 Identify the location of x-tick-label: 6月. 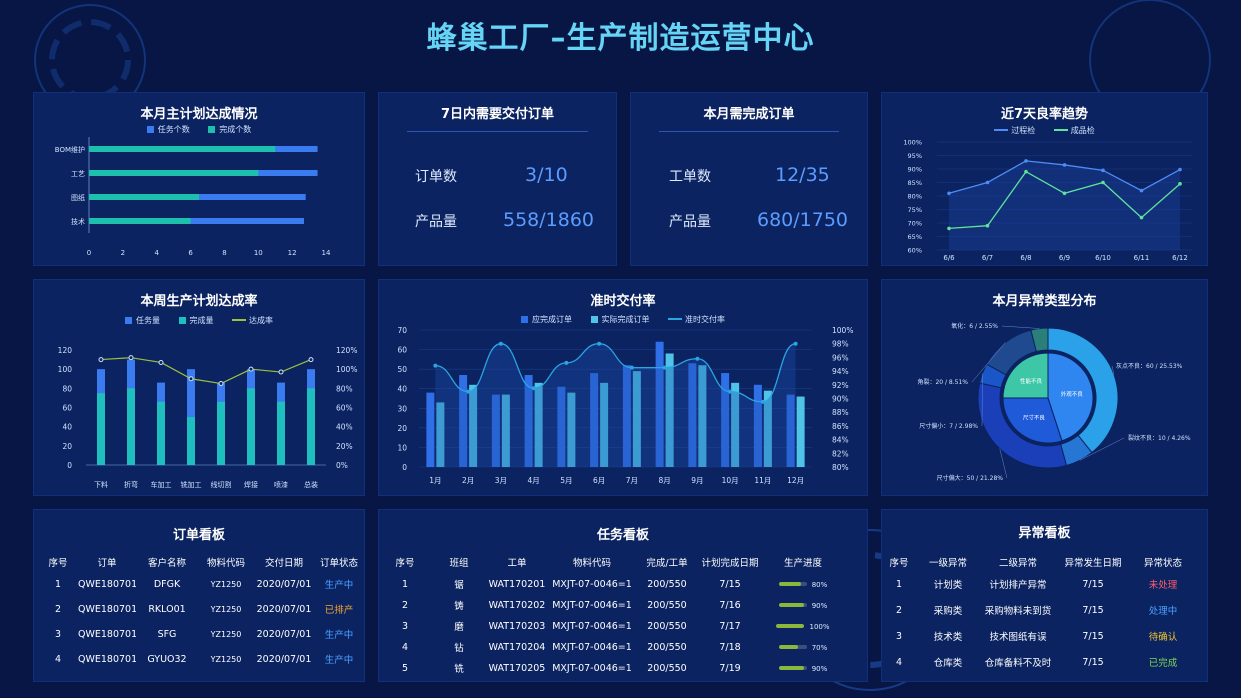
(599, 480).